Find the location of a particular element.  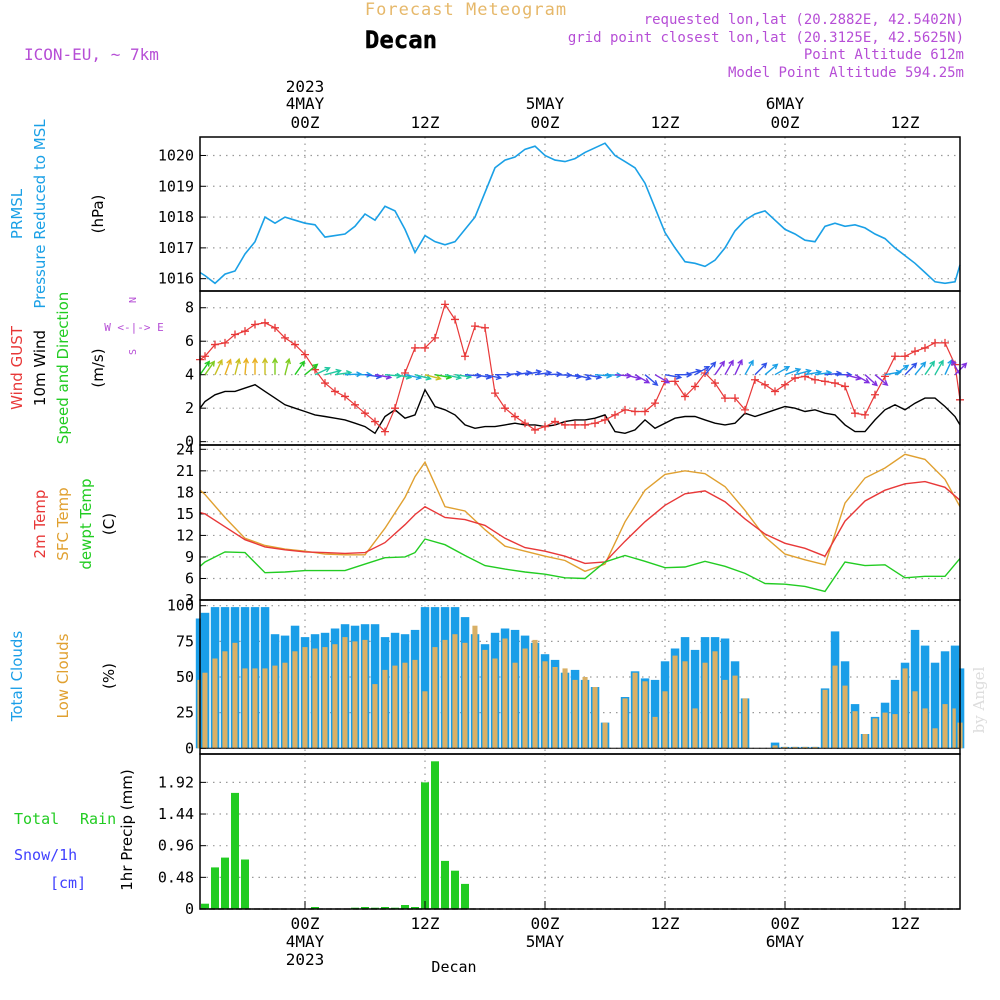

clouds-unit: (%) is located at coordinates (109, 676).